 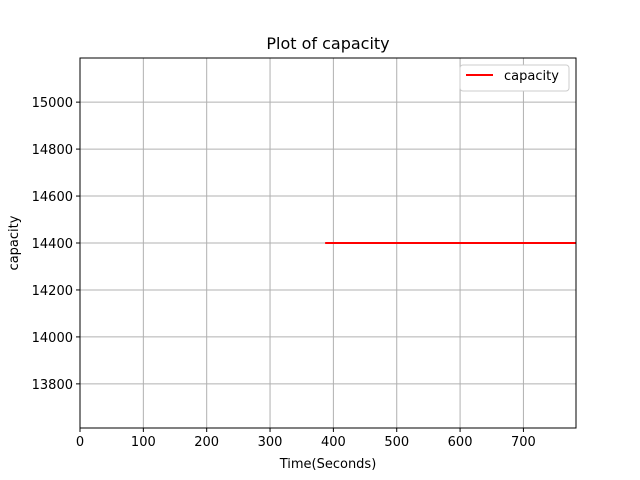 I want to click on x-axis-title: Time(Seconds), so click(x=328, y=464).